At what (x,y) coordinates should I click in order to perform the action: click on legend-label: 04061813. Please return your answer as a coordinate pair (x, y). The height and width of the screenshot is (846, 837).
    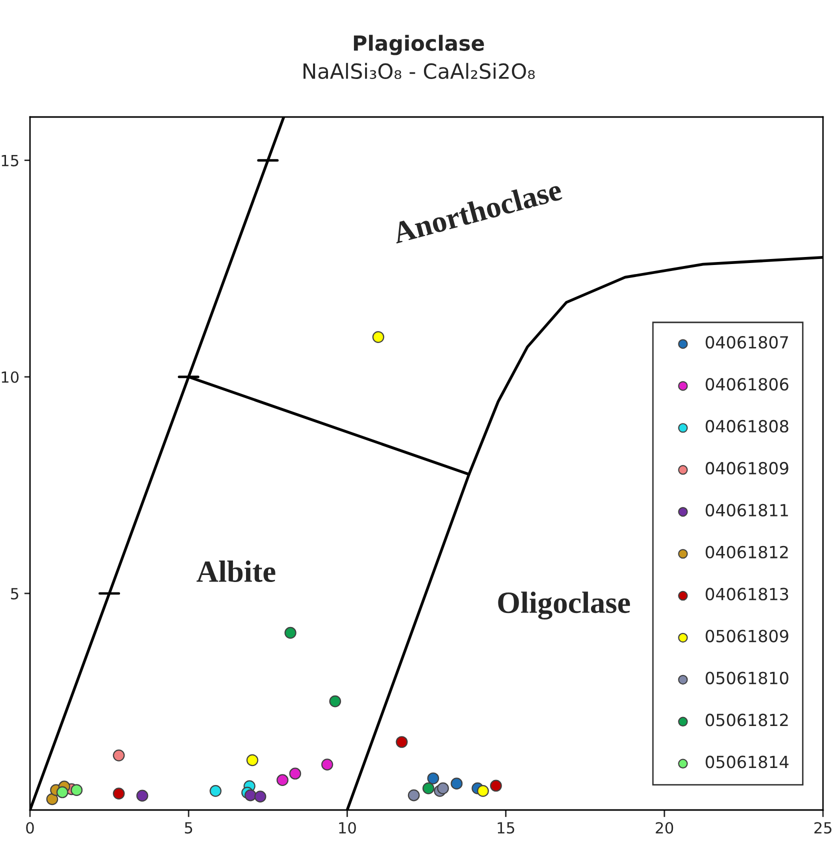
    Looking at the image, I should click on (747, 594).